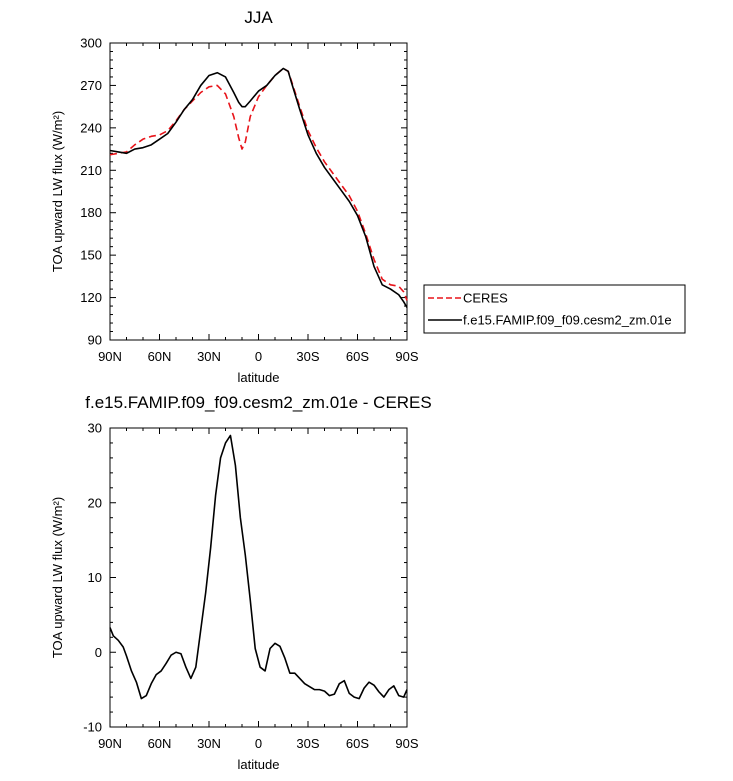  What do you see at coordinates (209, 743) in the screenshot?
I see `bottom-x-tick-label: 30N` at bounding box center [209, 743].